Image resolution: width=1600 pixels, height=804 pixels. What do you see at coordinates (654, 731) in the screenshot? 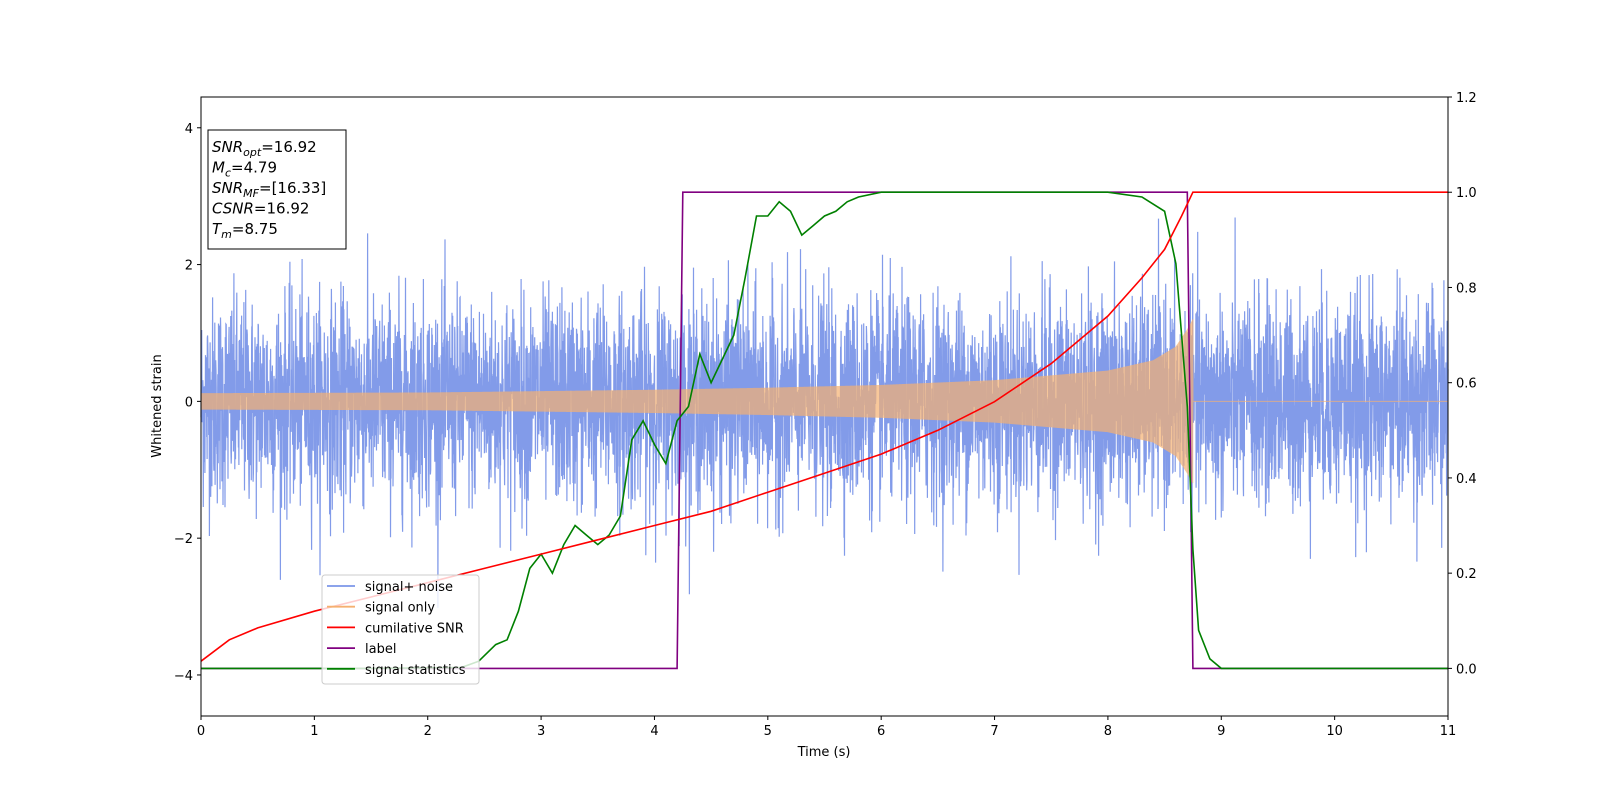
I see `x-tick-label: 4` at bounding box center [654, 731].